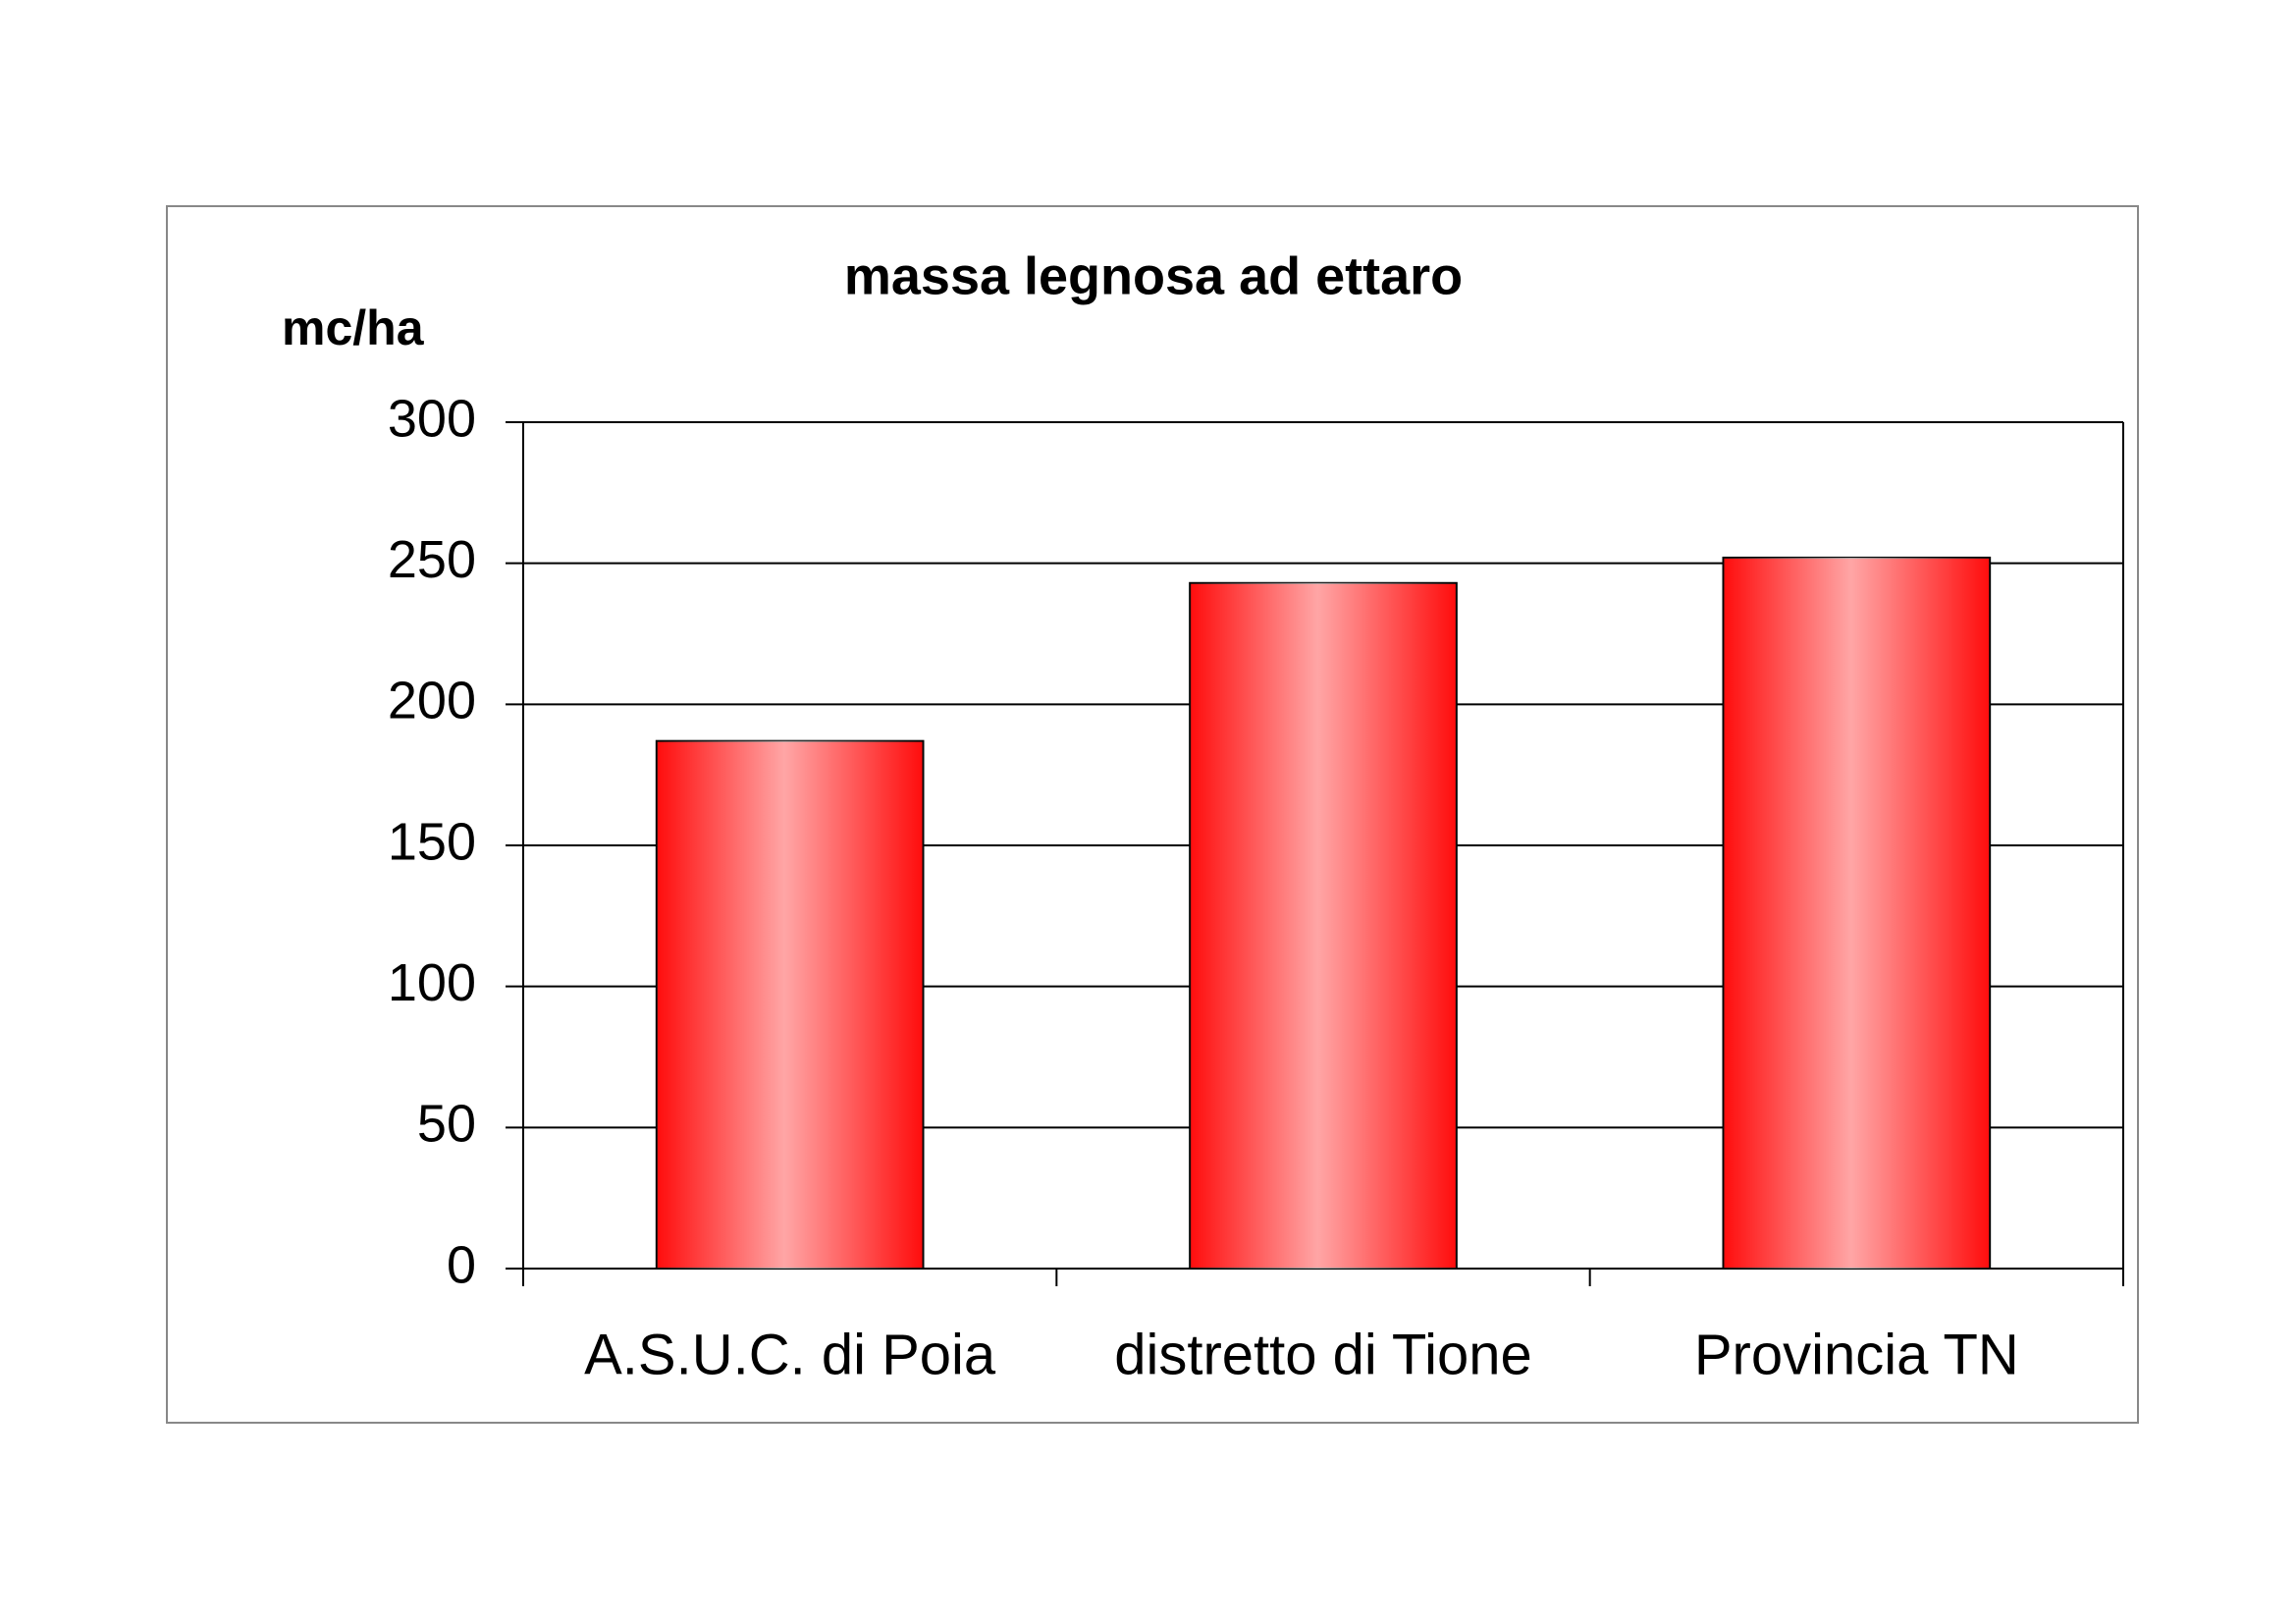 The image size is (2296, 1624). I want to click on y-tick-label: 150, so click(432, 841).